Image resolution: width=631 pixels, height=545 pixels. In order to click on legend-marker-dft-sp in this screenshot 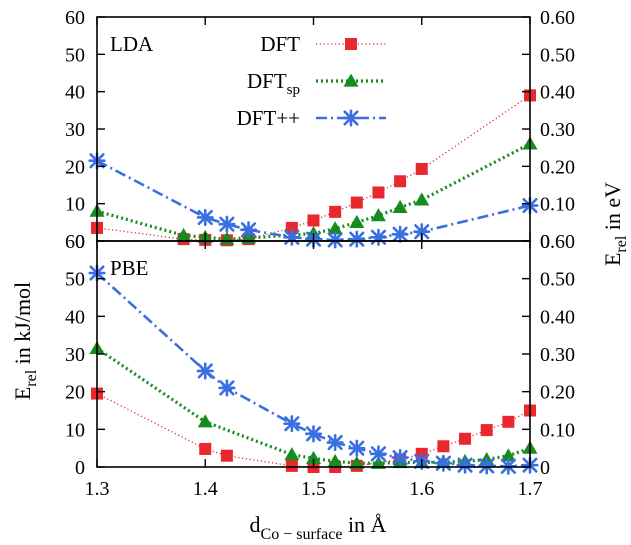, I will do `click(351, 80)`.